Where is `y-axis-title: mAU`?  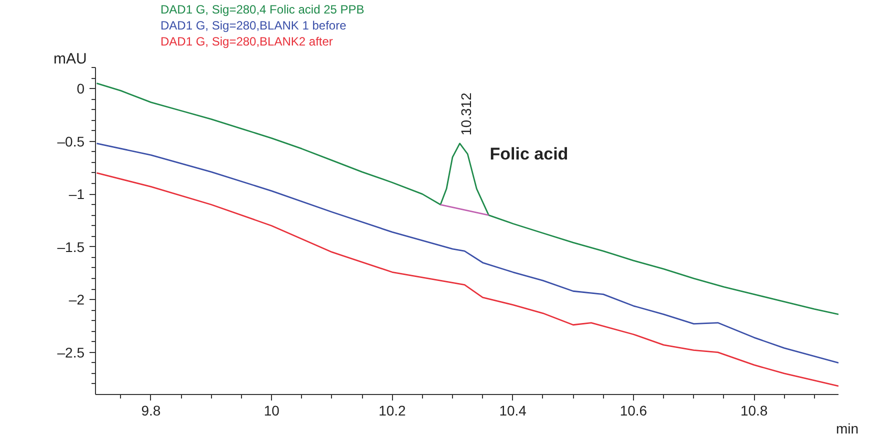
y-axis-title: mAU is located at coordinates (70, 59).